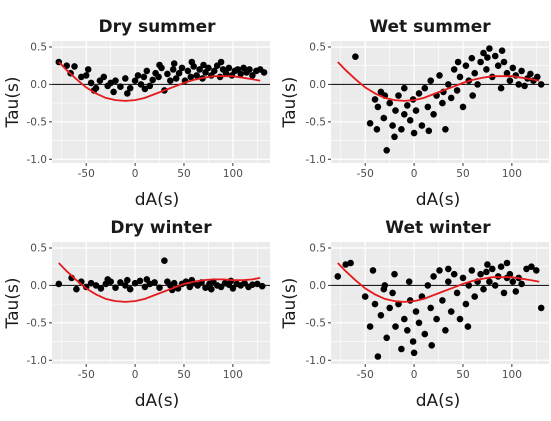  What do you see at coordinates (317, 47) in the screenshot?
I see `y-tick-label: 0.5` at bounding box center [317, 47].